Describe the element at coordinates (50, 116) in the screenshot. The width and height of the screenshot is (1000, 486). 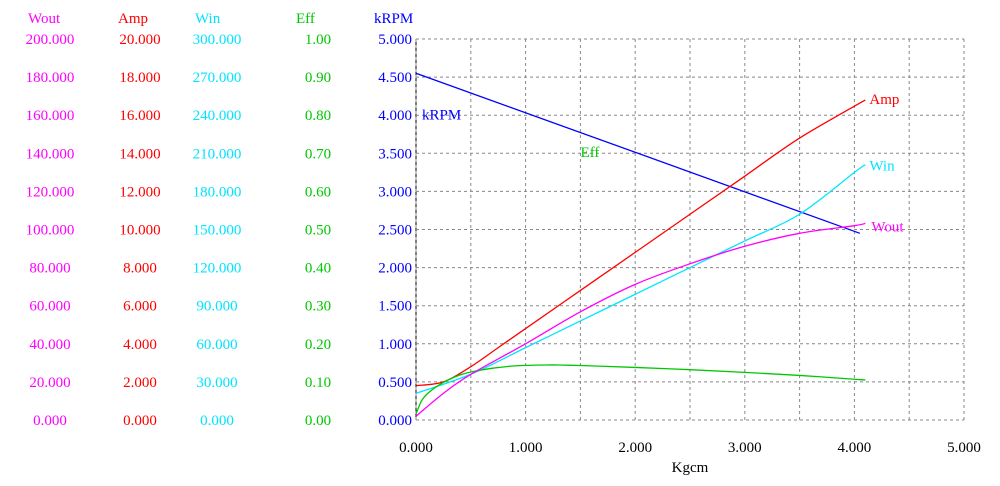
I see `tick-label-wout: 160.000` at that location.